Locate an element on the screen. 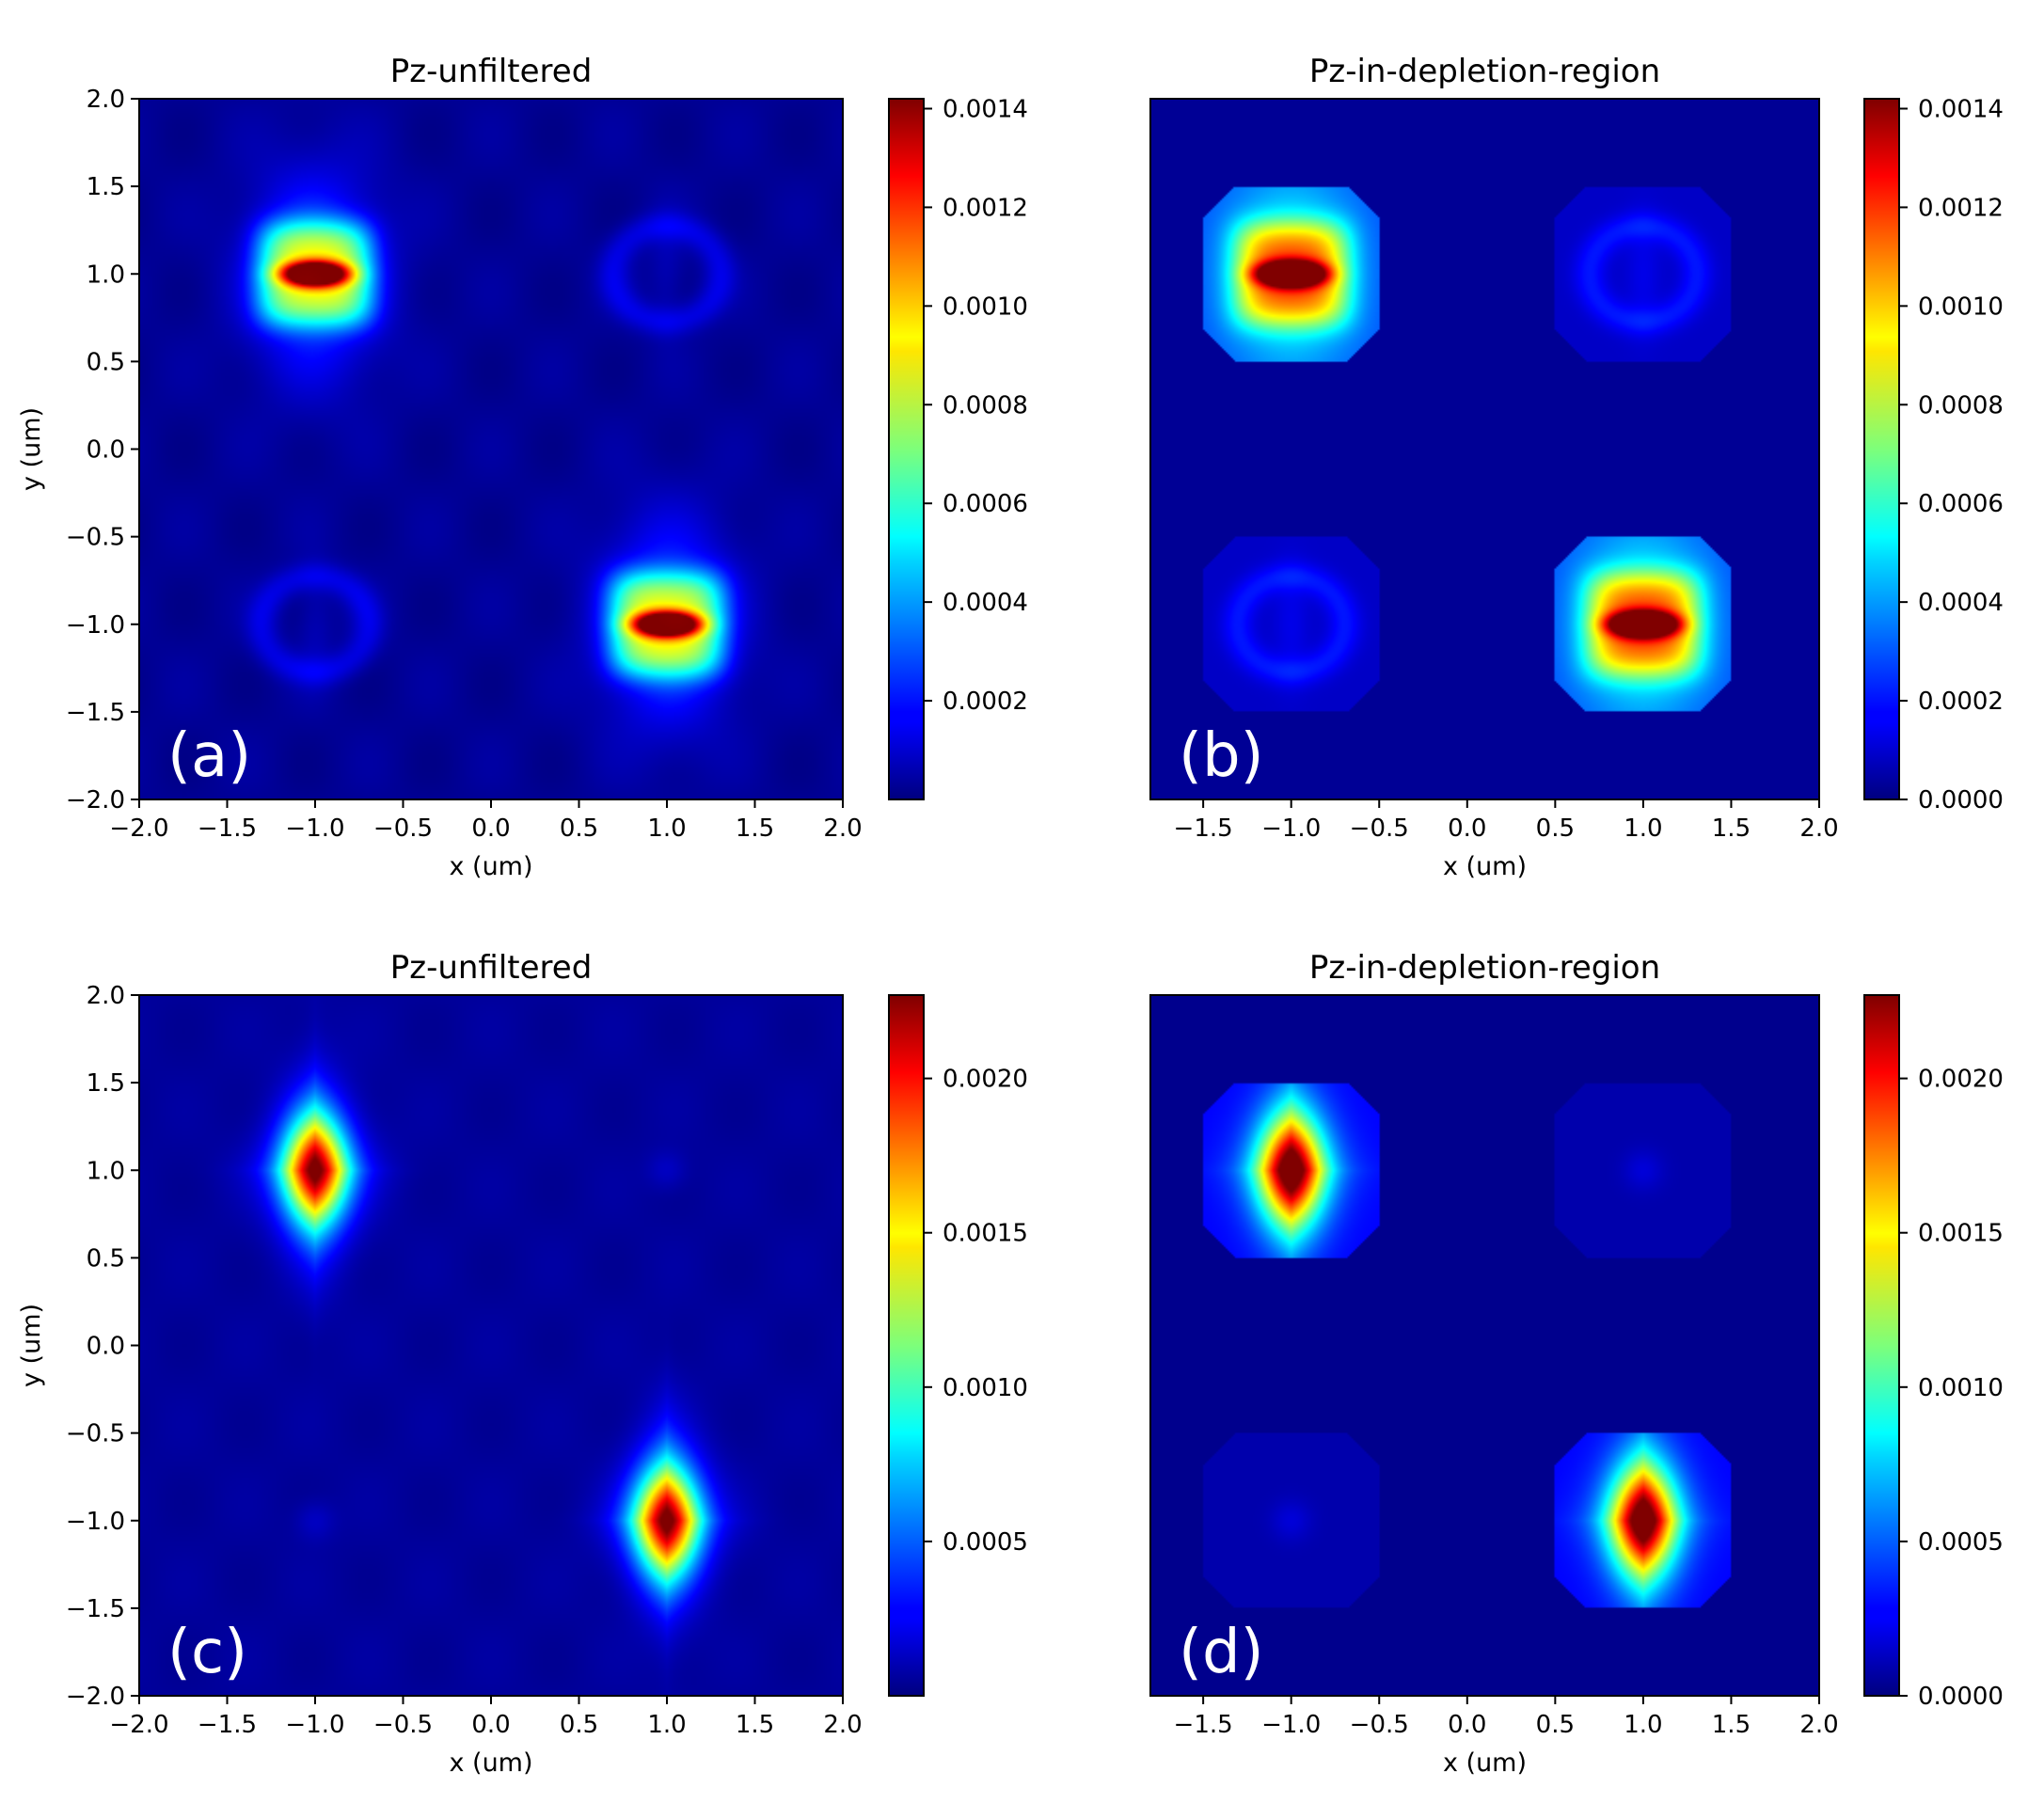 This screenshot has width=2044, height=1803. panel-label: (b) is located at coordinates (1221, 756).